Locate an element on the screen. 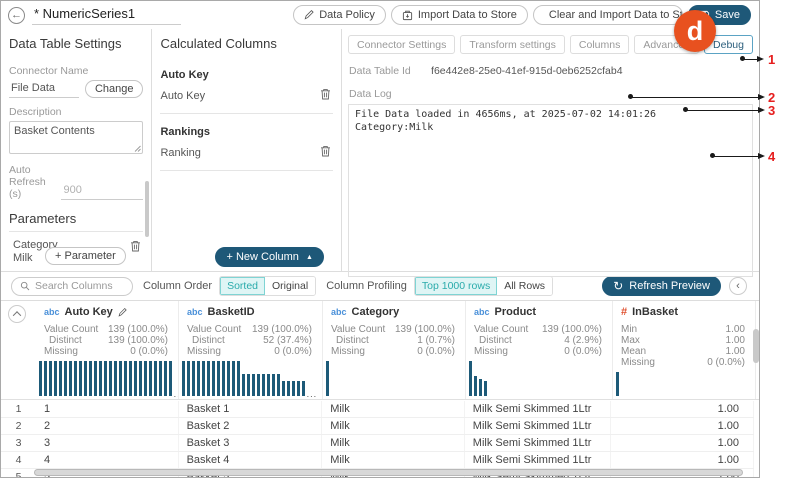 Image resolution: width=786 pixels, height=478 pixels. table-row: 3 3 Basket 3 Milk Milk Semi Skimmed 1Ltr 1.00 is located at coordinates (377, 443).